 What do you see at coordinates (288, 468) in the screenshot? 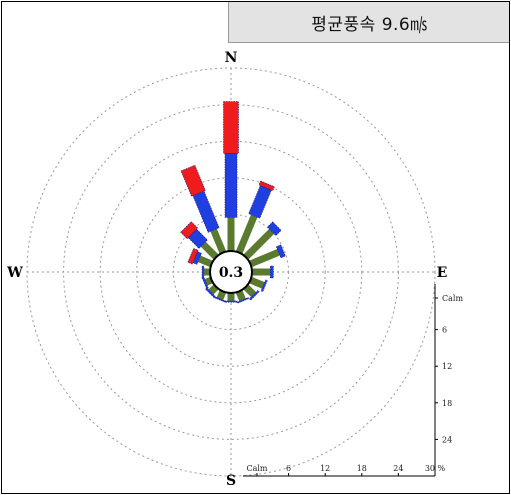
I see `x-axis-tick-label: 6` at bounding box center [288, 468].